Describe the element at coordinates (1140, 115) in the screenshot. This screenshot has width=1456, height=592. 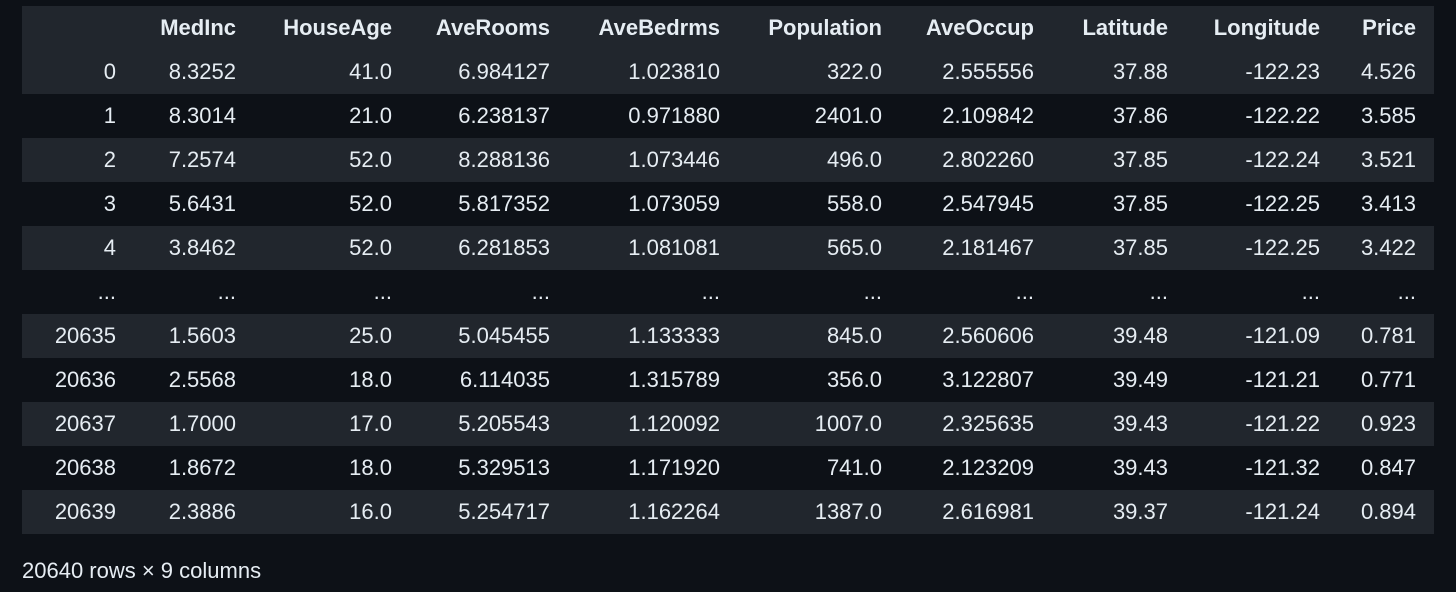
I see `table-cell: 37.86` at that location.